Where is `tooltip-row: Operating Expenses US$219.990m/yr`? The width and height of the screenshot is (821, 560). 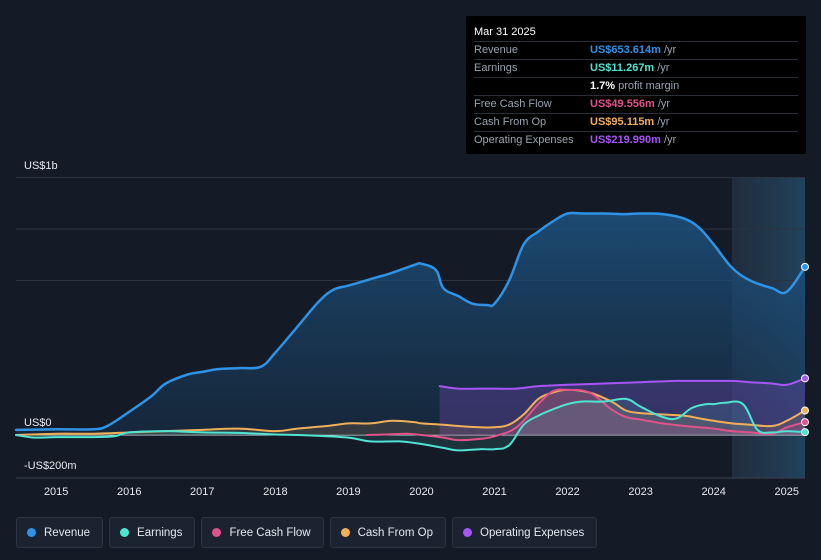 tooltip-row: Operating Expenses US$219.990m/yr is located at coordinates (636, 140).